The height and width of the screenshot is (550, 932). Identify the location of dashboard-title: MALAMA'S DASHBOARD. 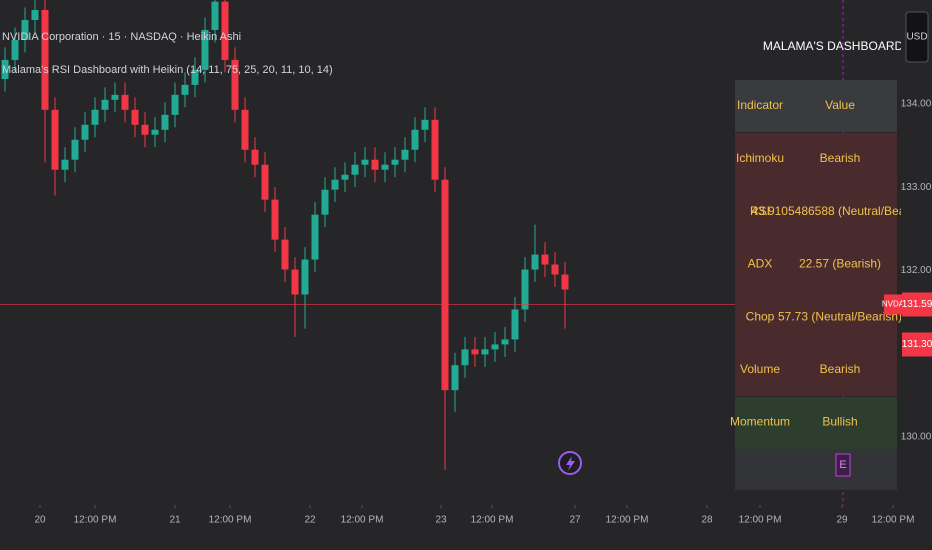
(833, 46).